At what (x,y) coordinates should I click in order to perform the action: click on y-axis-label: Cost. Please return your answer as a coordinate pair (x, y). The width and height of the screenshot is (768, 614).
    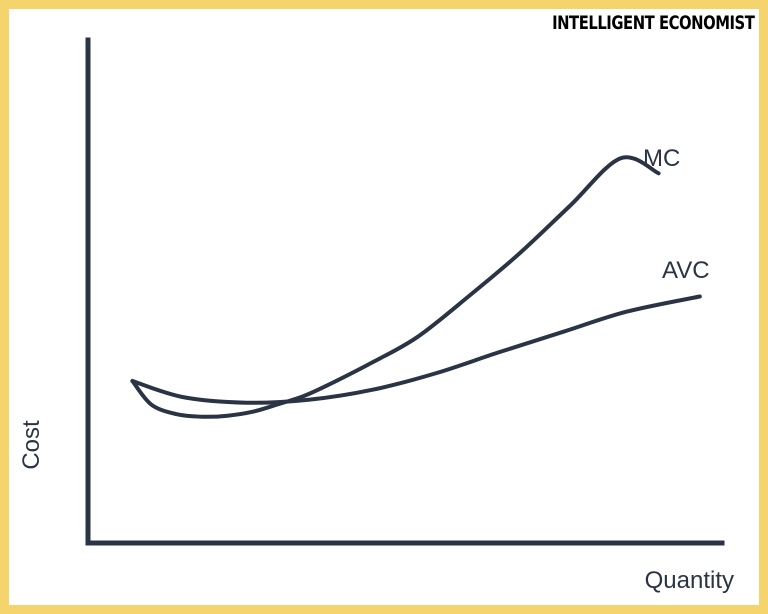
    Looking at the image, I should click on (31, 445).